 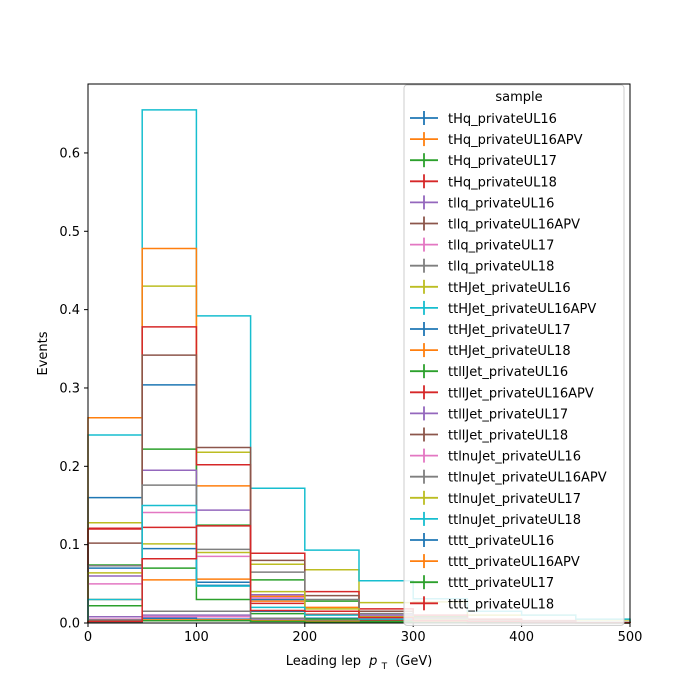 What do you see at coordinates (69, 232) in the screenshot?
I see `y-tick-label-5: 0.5` at bounding box center [69, 232].